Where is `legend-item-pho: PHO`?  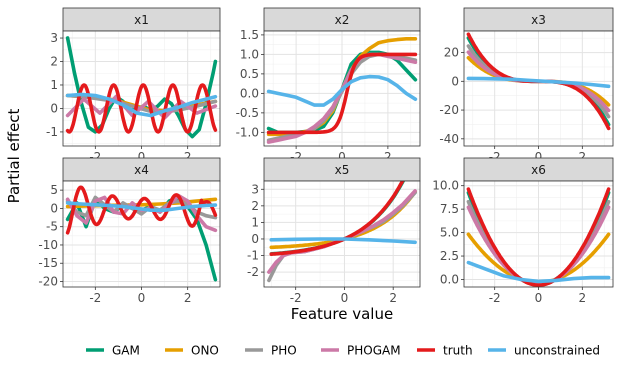
legend-item-pho: PHO is located at coordinates (271, 351).